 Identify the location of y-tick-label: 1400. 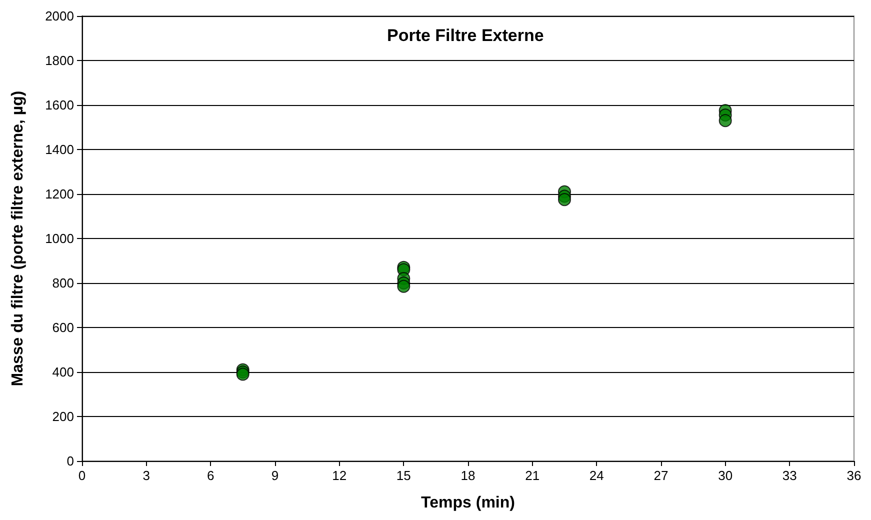
(59, 149).